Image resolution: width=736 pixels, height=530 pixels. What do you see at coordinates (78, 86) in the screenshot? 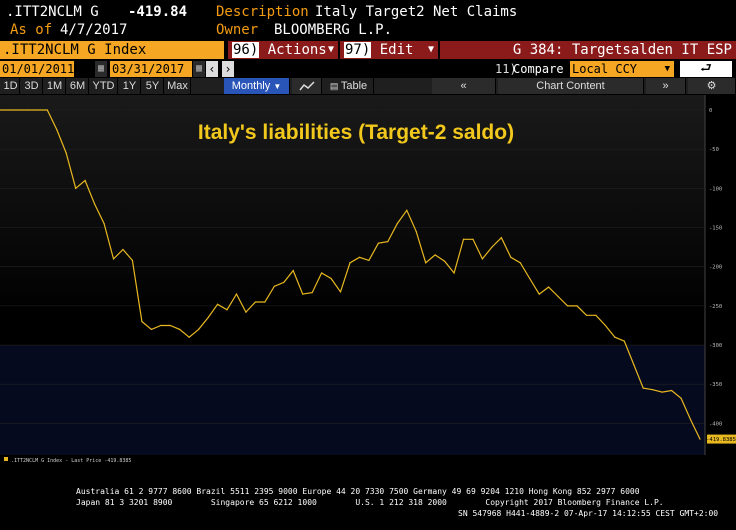
I see `tab-period-6m: 6M` at bounding box center [78, 86].